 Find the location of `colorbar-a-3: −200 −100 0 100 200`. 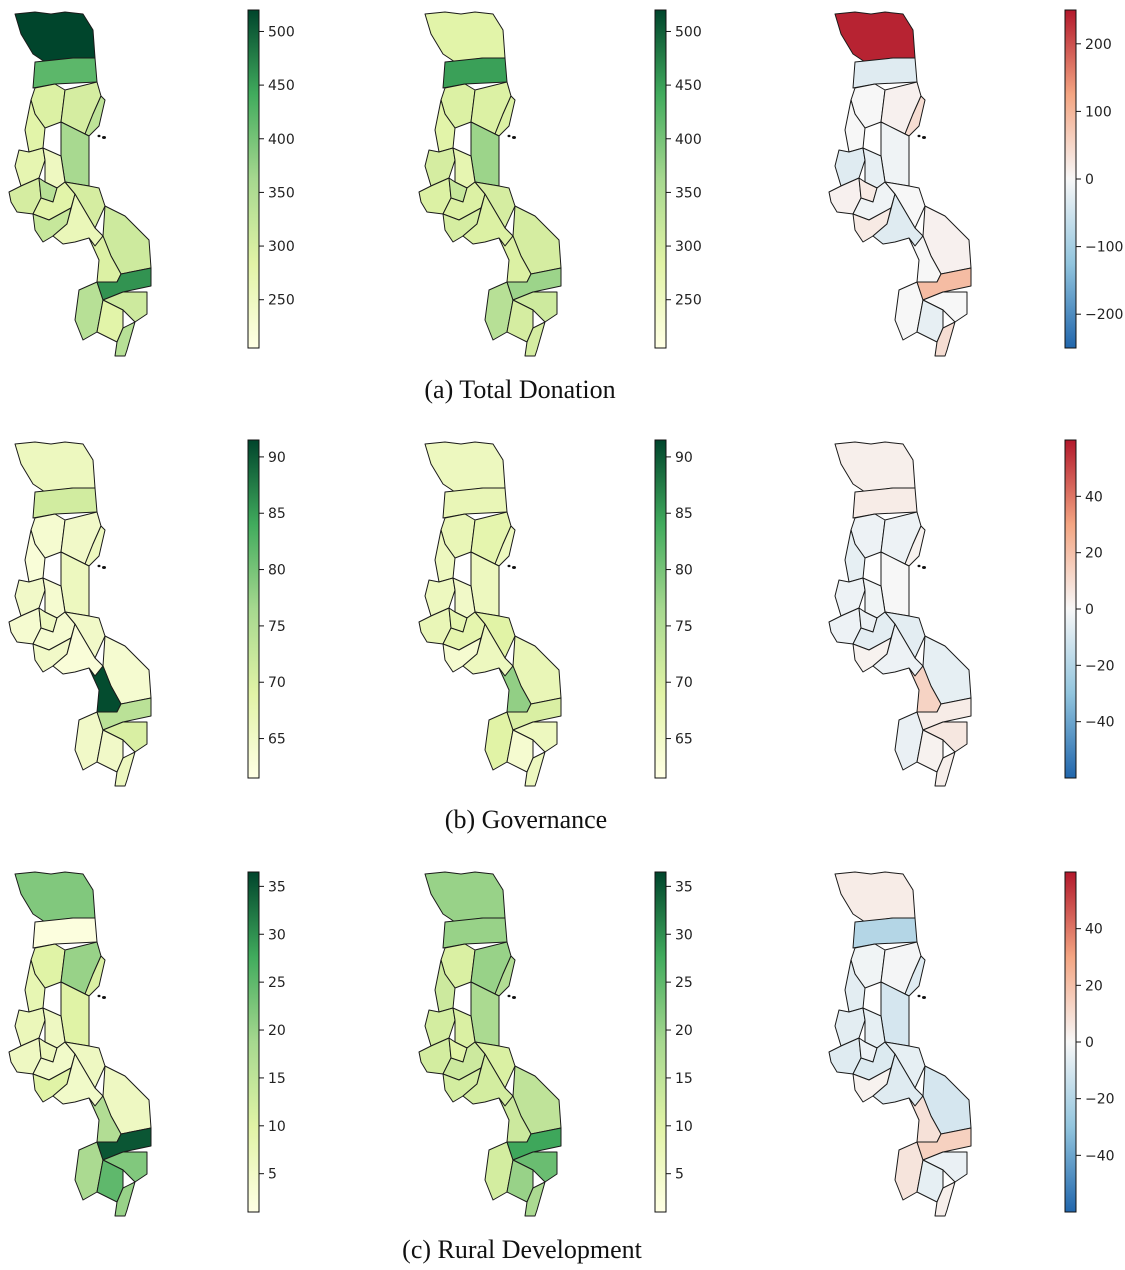

colorbar-a-3: −200 −100 0 100 200 is located at coordinates (1093, 179).